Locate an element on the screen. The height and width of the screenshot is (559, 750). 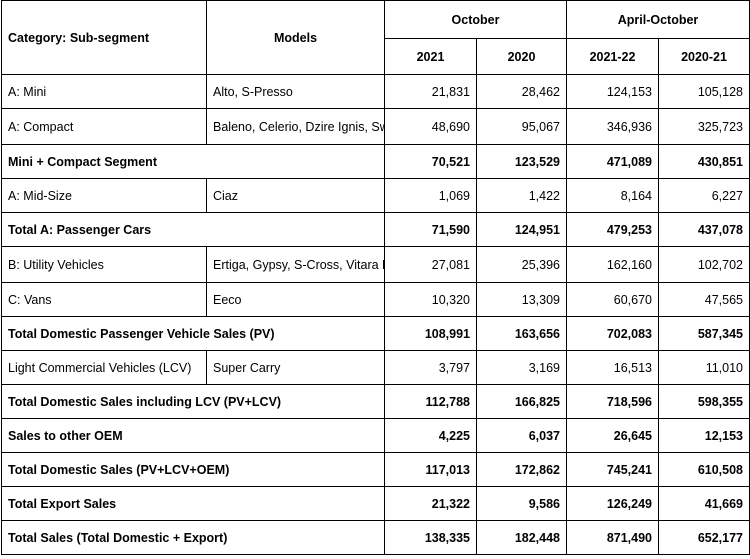
cell-ao-2020-21: 102,702 is located at coordinates (704, 264).